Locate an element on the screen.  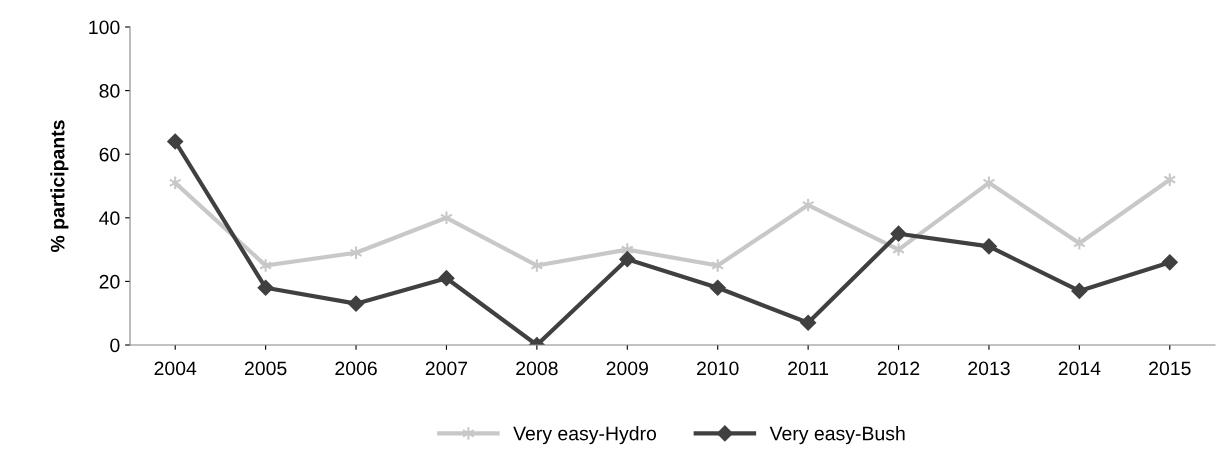
x-tick-label: 2007 is located at coordinates (446, 368).